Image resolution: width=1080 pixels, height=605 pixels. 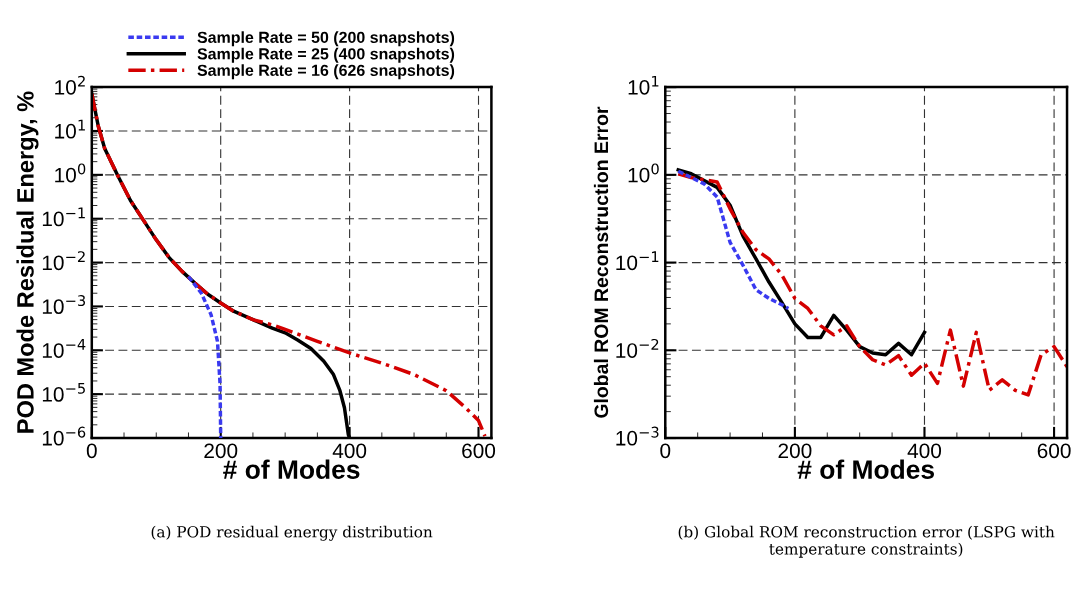 I want to click on y-tick-label: 10$^{−4}$, so click(x=64, y=348).